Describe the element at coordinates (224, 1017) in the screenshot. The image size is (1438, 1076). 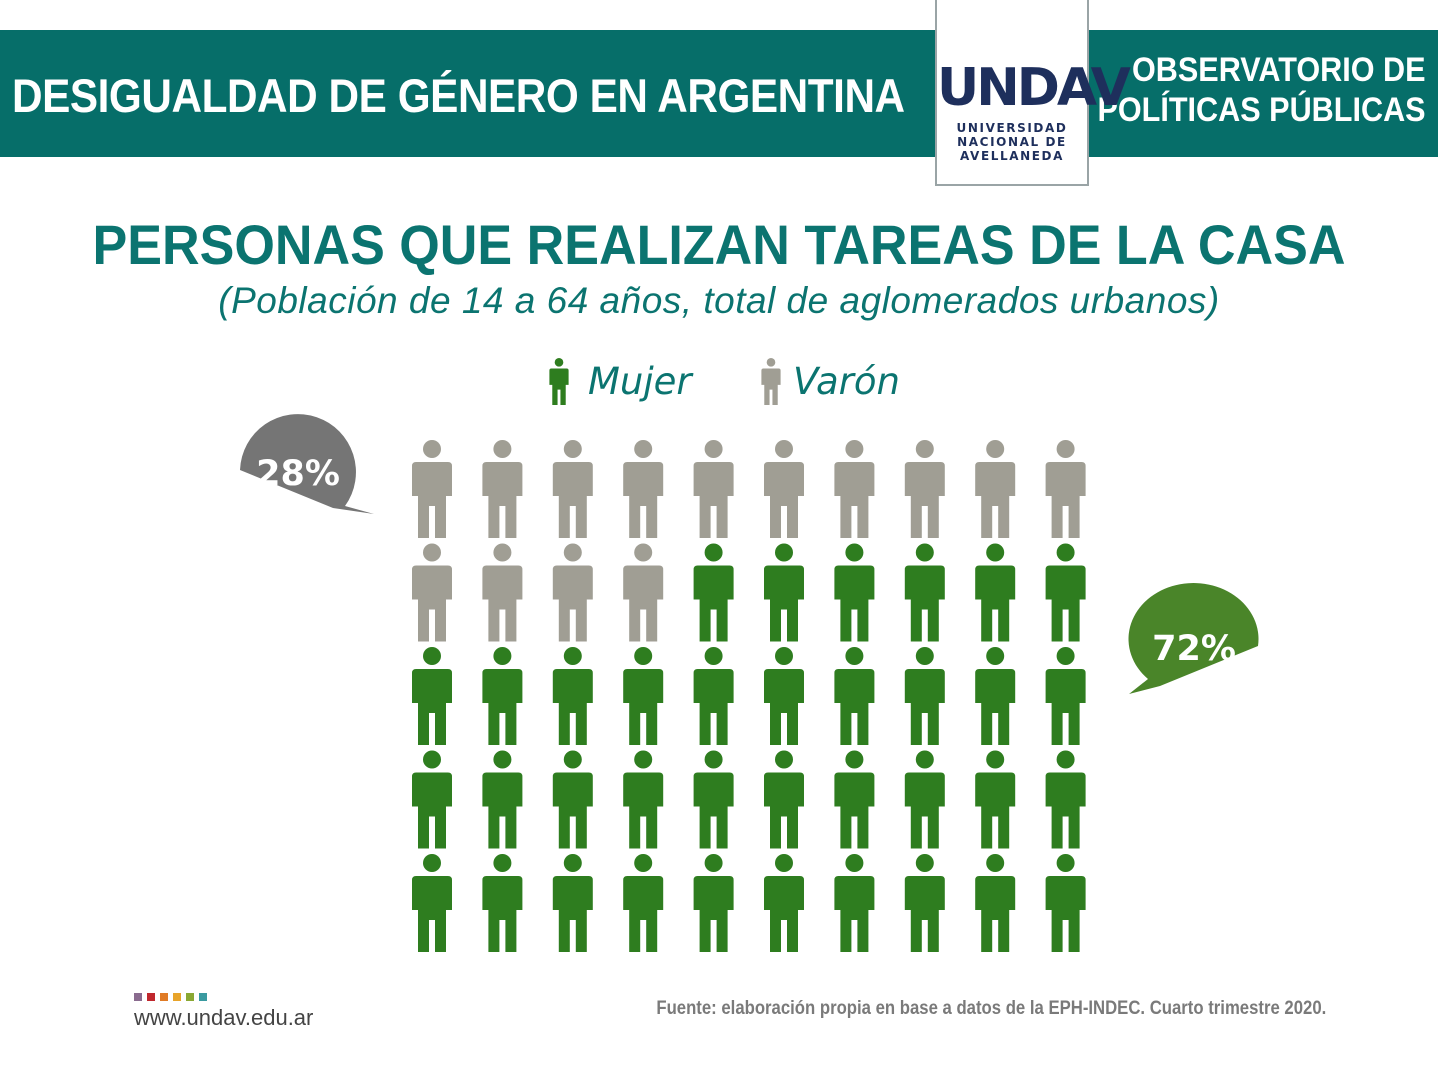
I see `footer-url: www.undav.edu.ar` at that location.